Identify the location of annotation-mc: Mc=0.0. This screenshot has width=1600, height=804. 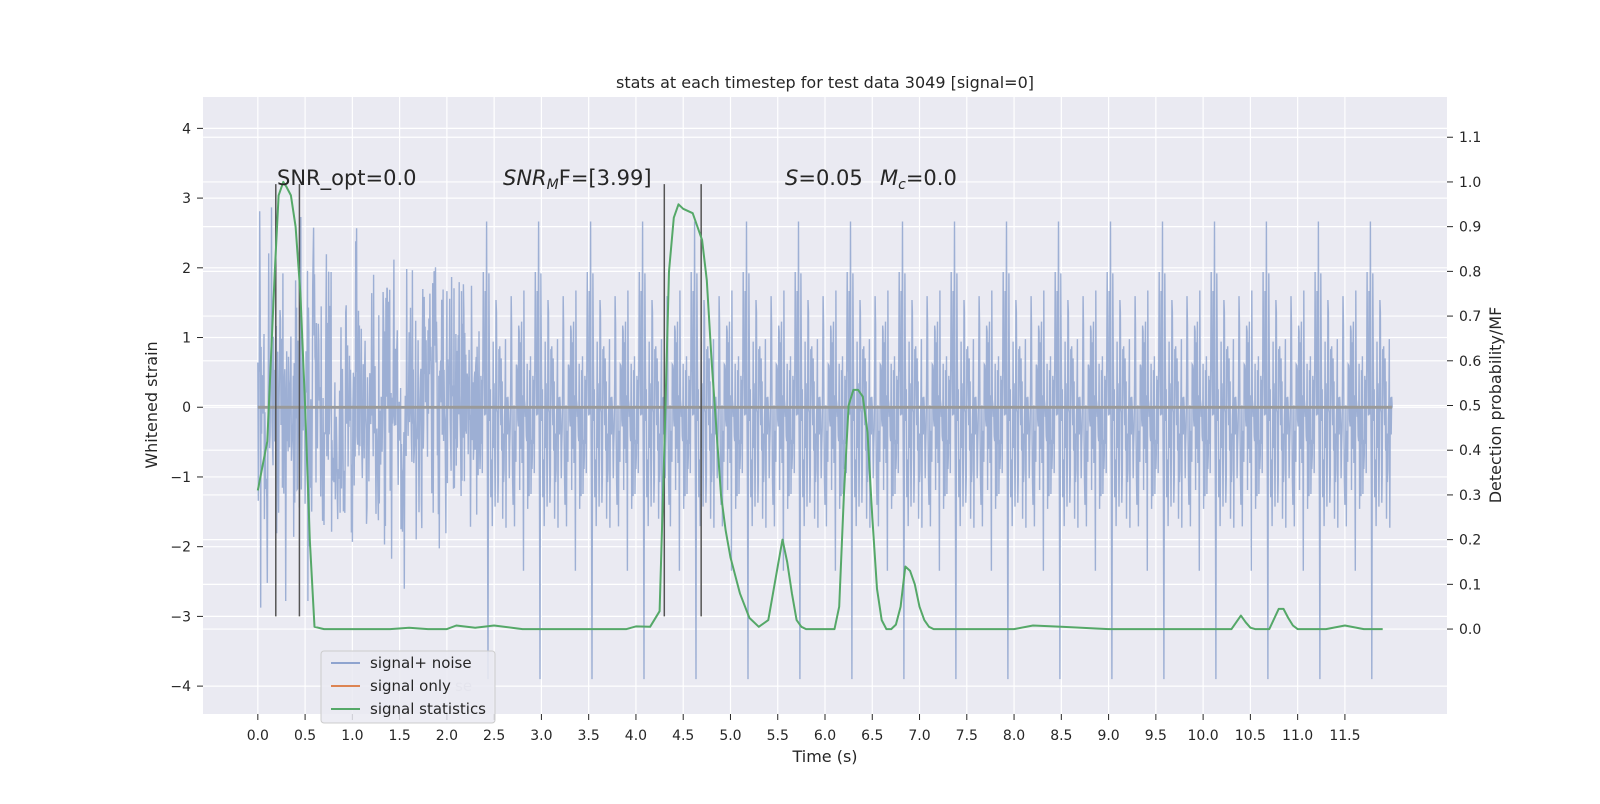
(918, 179).